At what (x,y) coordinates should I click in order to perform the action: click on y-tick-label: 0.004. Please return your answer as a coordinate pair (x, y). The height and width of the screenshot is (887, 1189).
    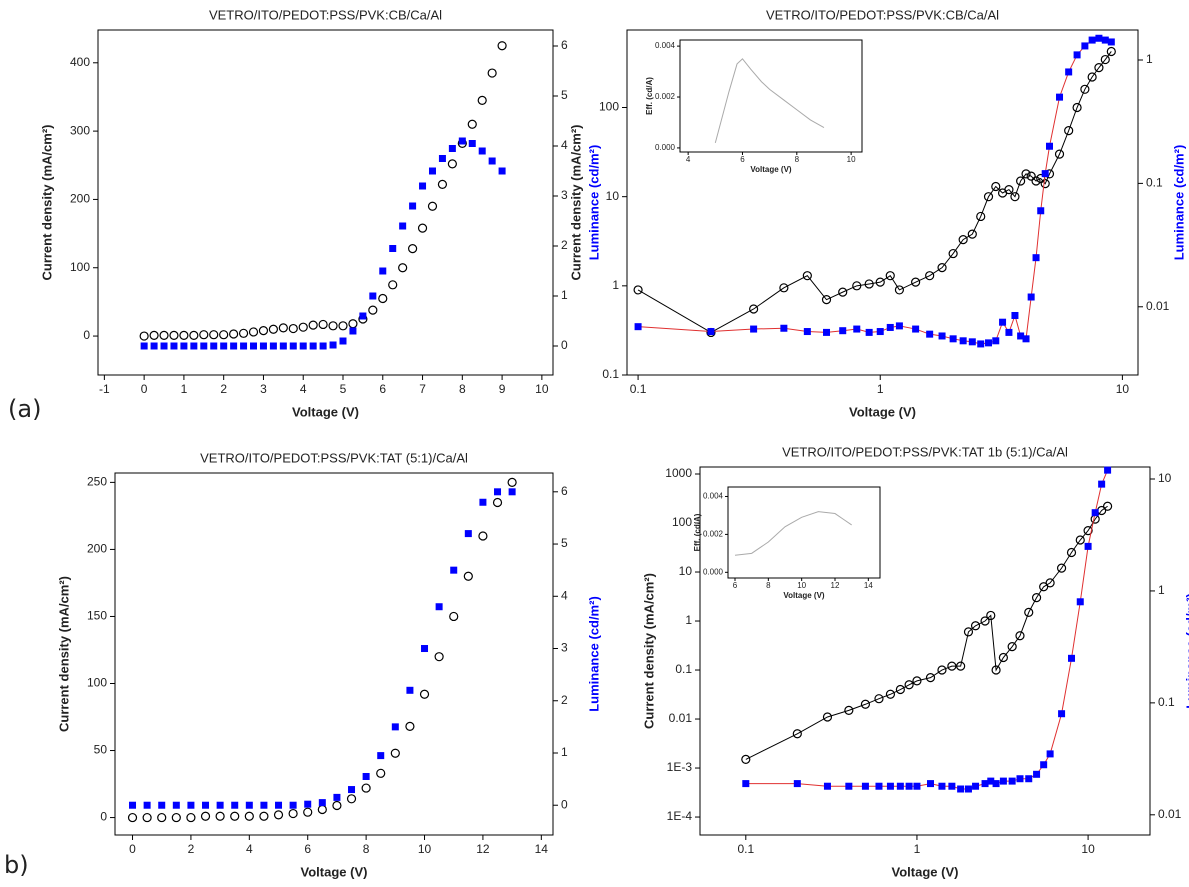
    Looking at the image, I should click on (665, 45).